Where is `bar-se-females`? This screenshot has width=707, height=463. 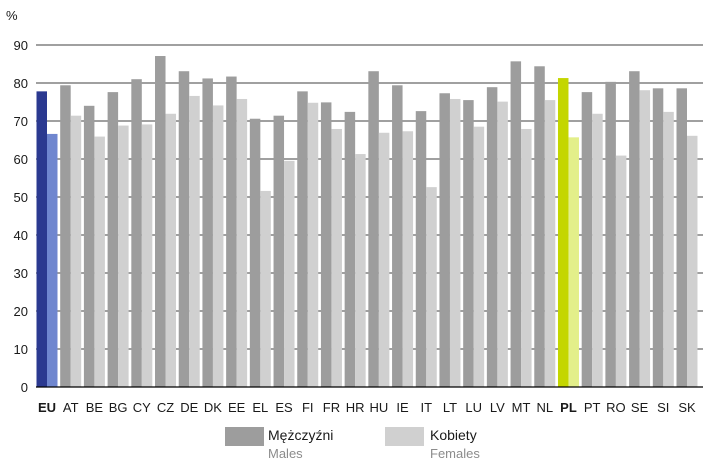
bar-se-females is located at coordinates (645, 238).